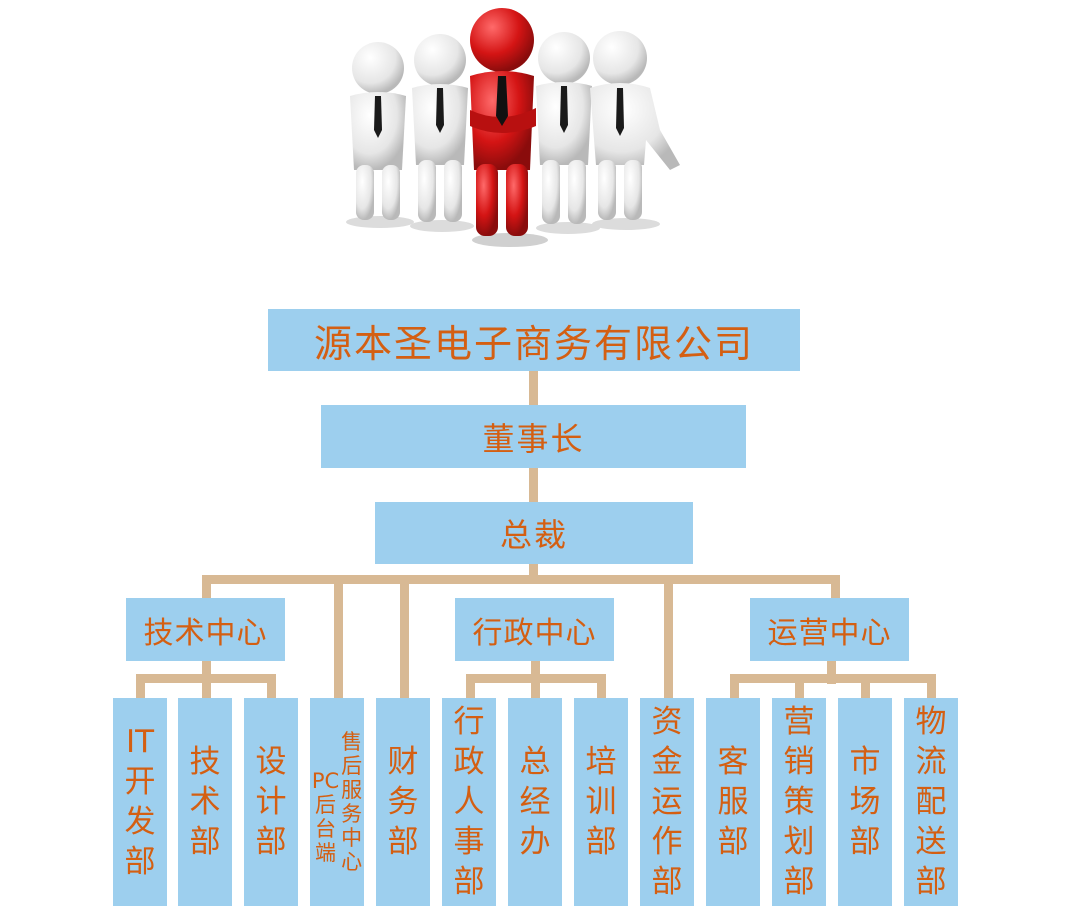 This screenshot has height=910, width=1066. I want to click on connector-tech-stem, so click(206, 672).